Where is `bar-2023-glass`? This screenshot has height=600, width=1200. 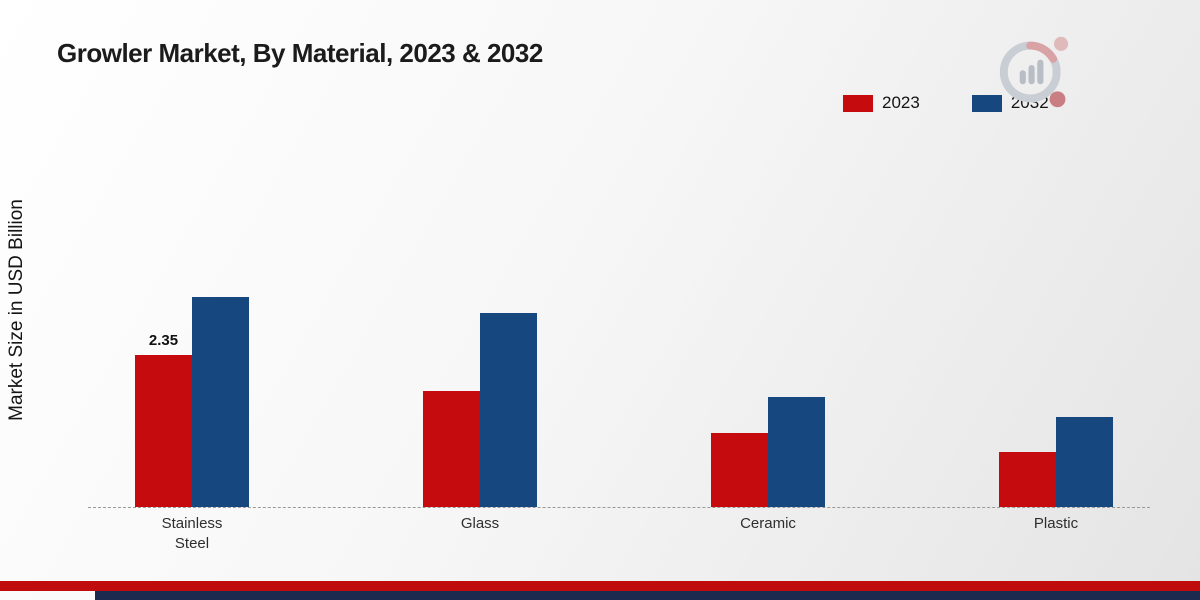 bar-2023-glass is located at coordinates (451, 449).